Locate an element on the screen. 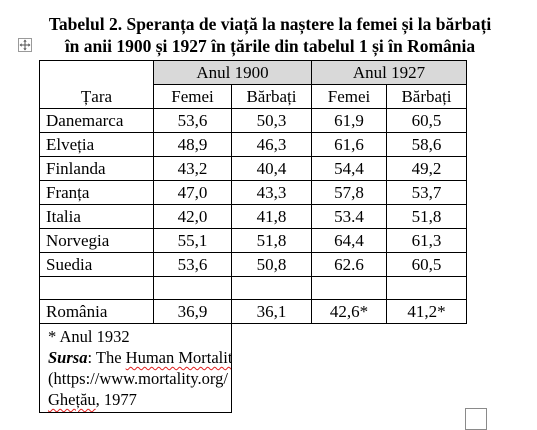  romania-row: România 36,9 36,1 42,6* 41,2* is located at coordinates (253, 311).